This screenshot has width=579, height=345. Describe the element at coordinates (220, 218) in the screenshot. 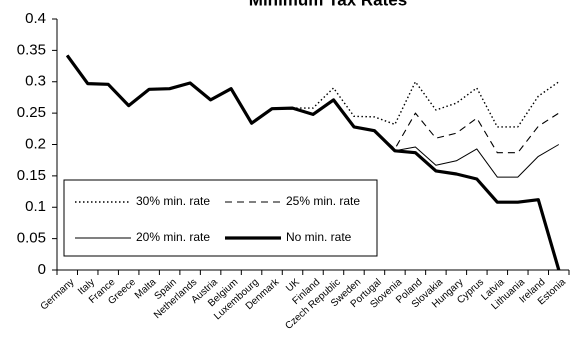

I see `legend-box` at that location.